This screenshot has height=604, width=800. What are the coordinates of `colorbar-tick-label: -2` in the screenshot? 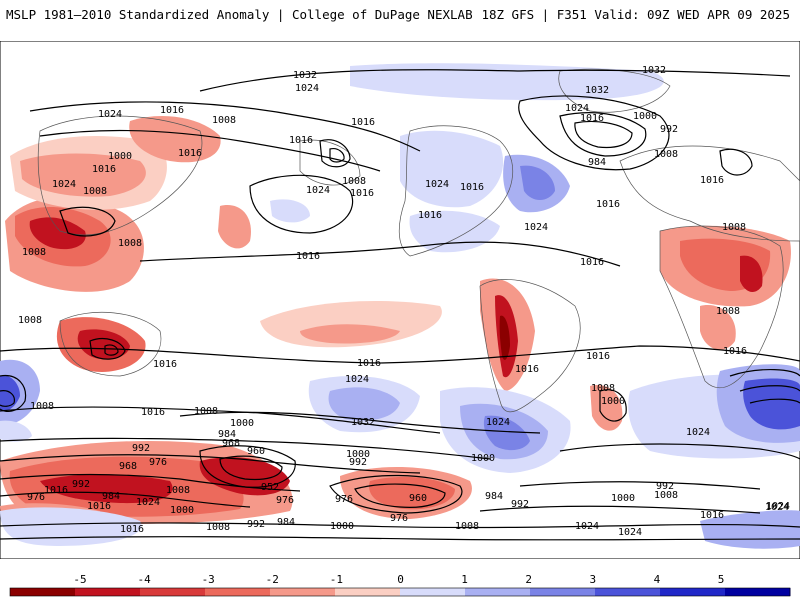 It's located at (272, 579).